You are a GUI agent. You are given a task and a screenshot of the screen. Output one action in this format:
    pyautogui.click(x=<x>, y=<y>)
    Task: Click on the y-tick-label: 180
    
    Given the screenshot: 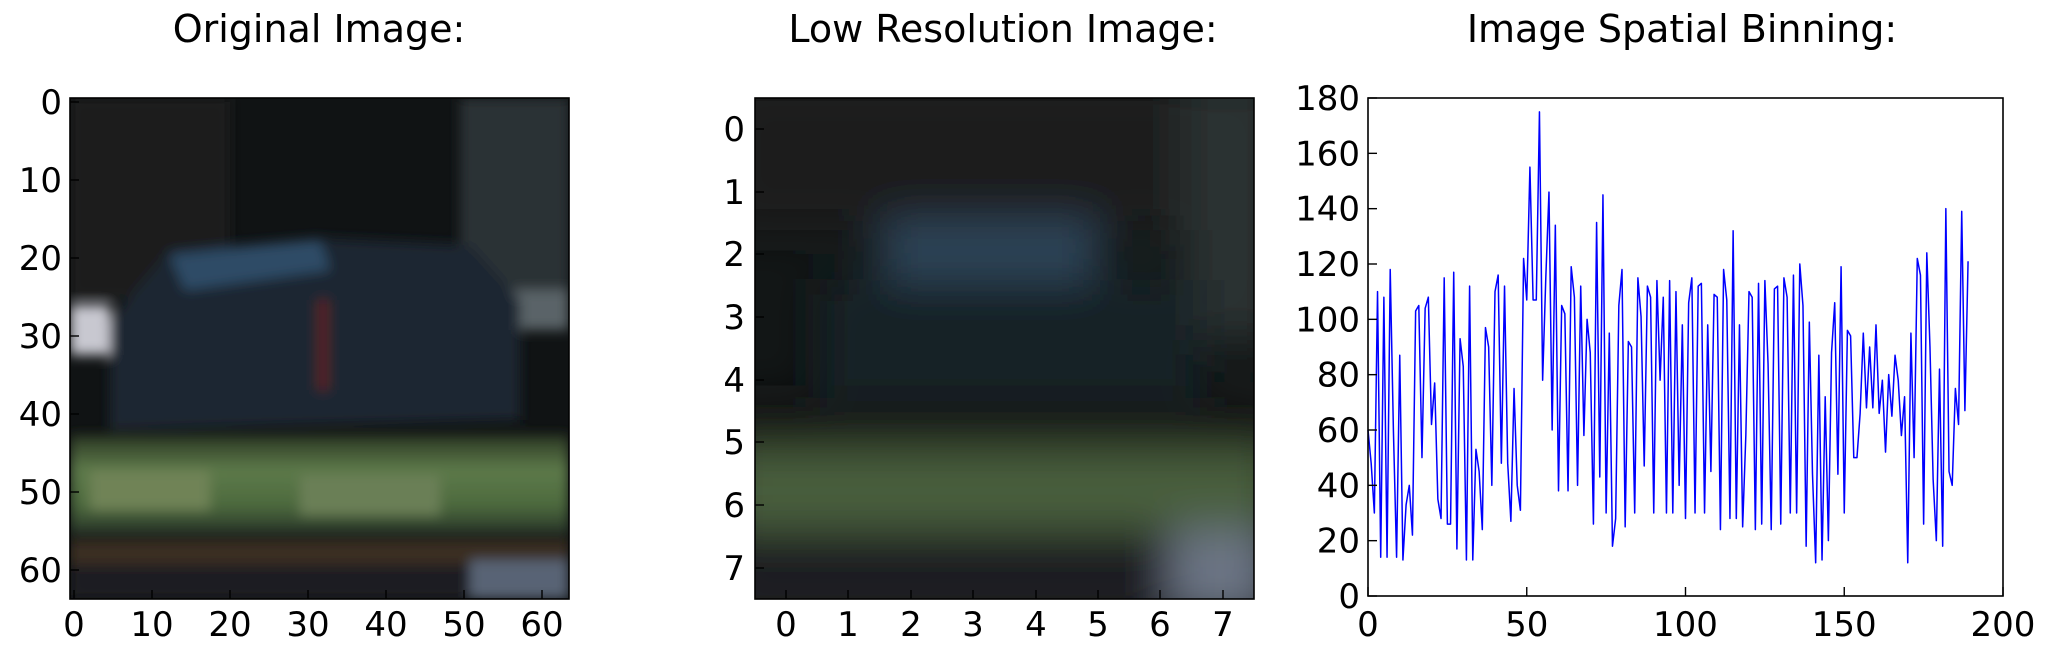 What is the action you would take?
    pyautogui.click(x=1327, y=99)
    